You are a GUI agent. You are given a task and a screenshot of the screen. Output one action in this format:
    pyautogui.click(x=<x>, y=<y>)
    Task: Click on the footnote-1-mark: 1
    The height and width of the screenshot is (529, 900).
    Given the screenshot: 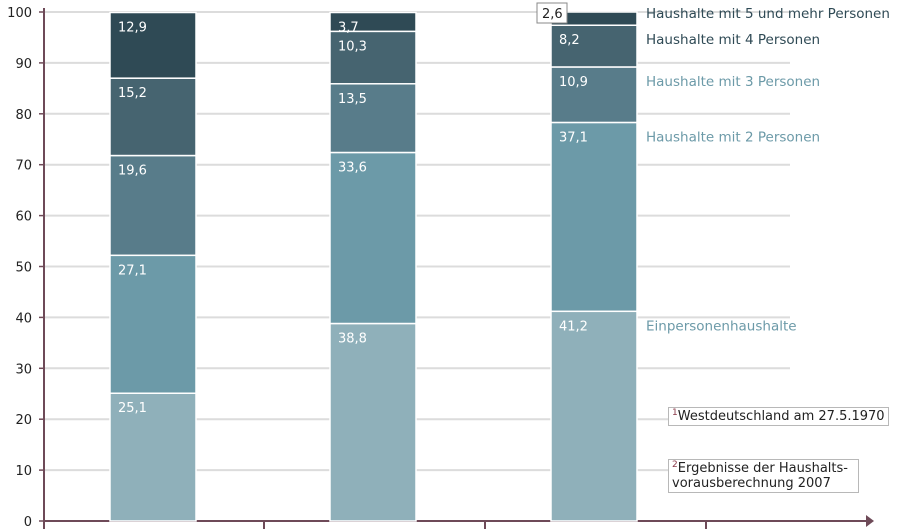 What is the action you would take?
    pyautogui.click(x=675, y=413)
    